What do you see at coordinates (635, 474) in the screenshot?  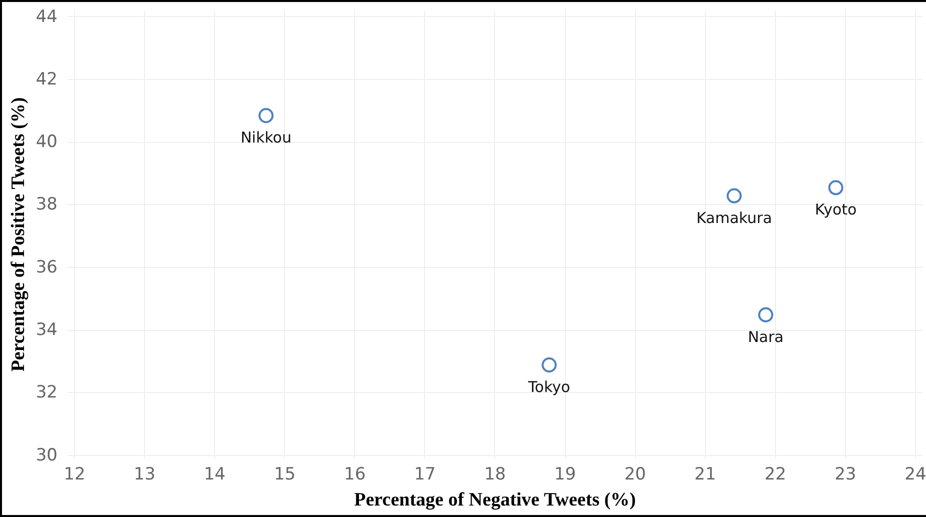 I see `x-tick-label: 20` at bounding box center [635, 474].